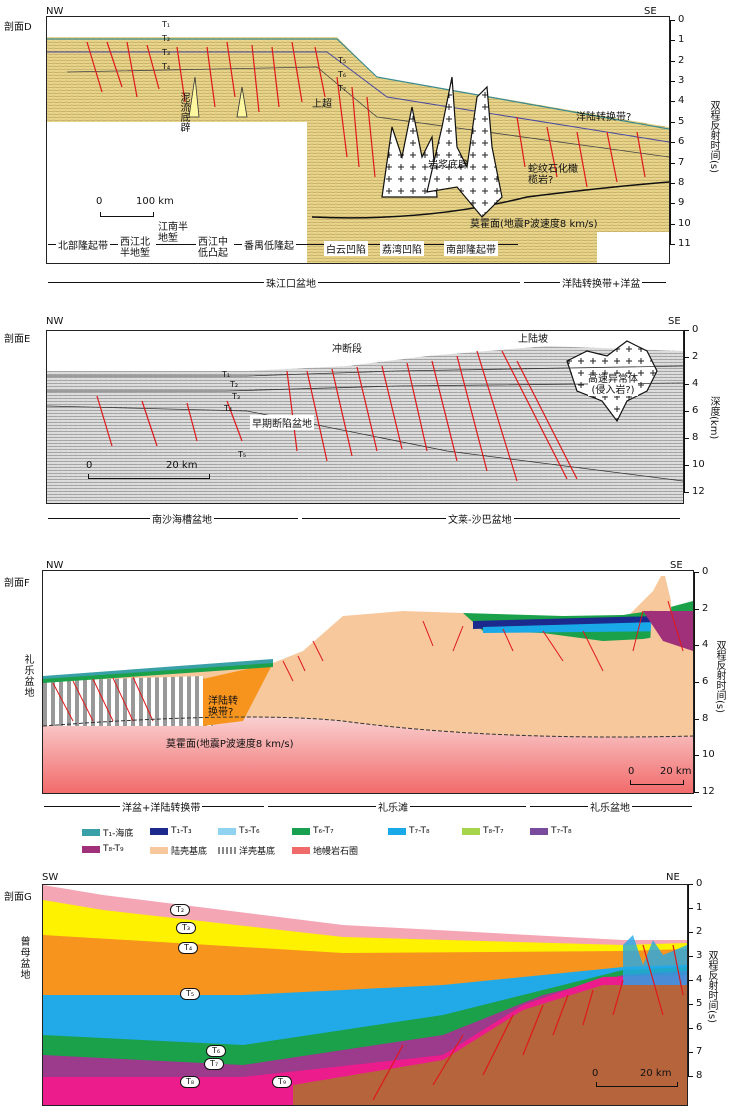 The height and width of the screenshot is (1114, 729). What do you see at coordinates (234, 384) in the screenshot?
I see `horizon-t2-e: T₂` at bounding box center [234, 384].